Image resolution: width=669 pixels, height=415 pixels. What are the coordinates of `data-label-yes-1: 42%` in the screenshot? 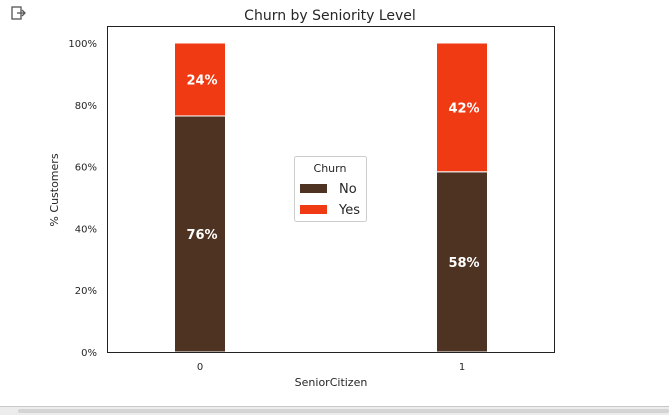 It's located at (463, 108).